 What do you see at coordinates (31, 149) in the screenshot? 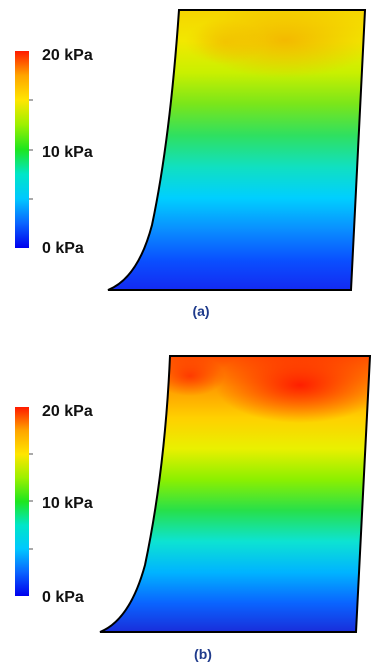
I see `colorbar-a-ticks` at bounding box center [31, 149].